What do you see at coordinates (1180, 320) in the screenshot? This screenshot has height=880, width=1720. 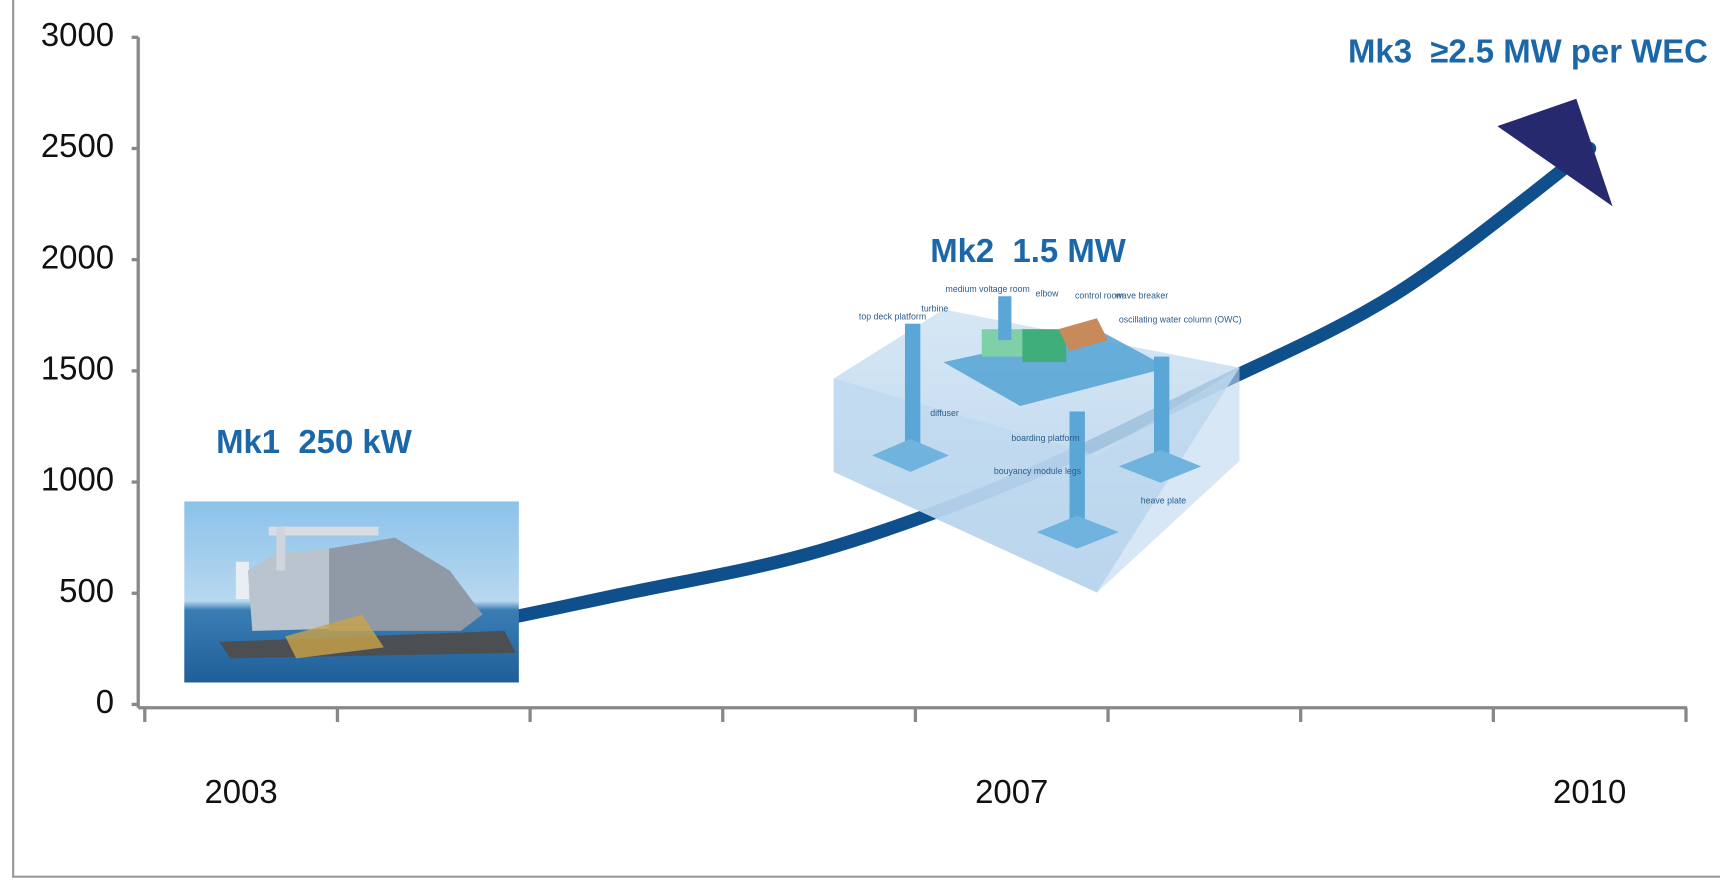 I see `diagram-label: oscillating water column (OWC)` at bounding box center [1180, 320].